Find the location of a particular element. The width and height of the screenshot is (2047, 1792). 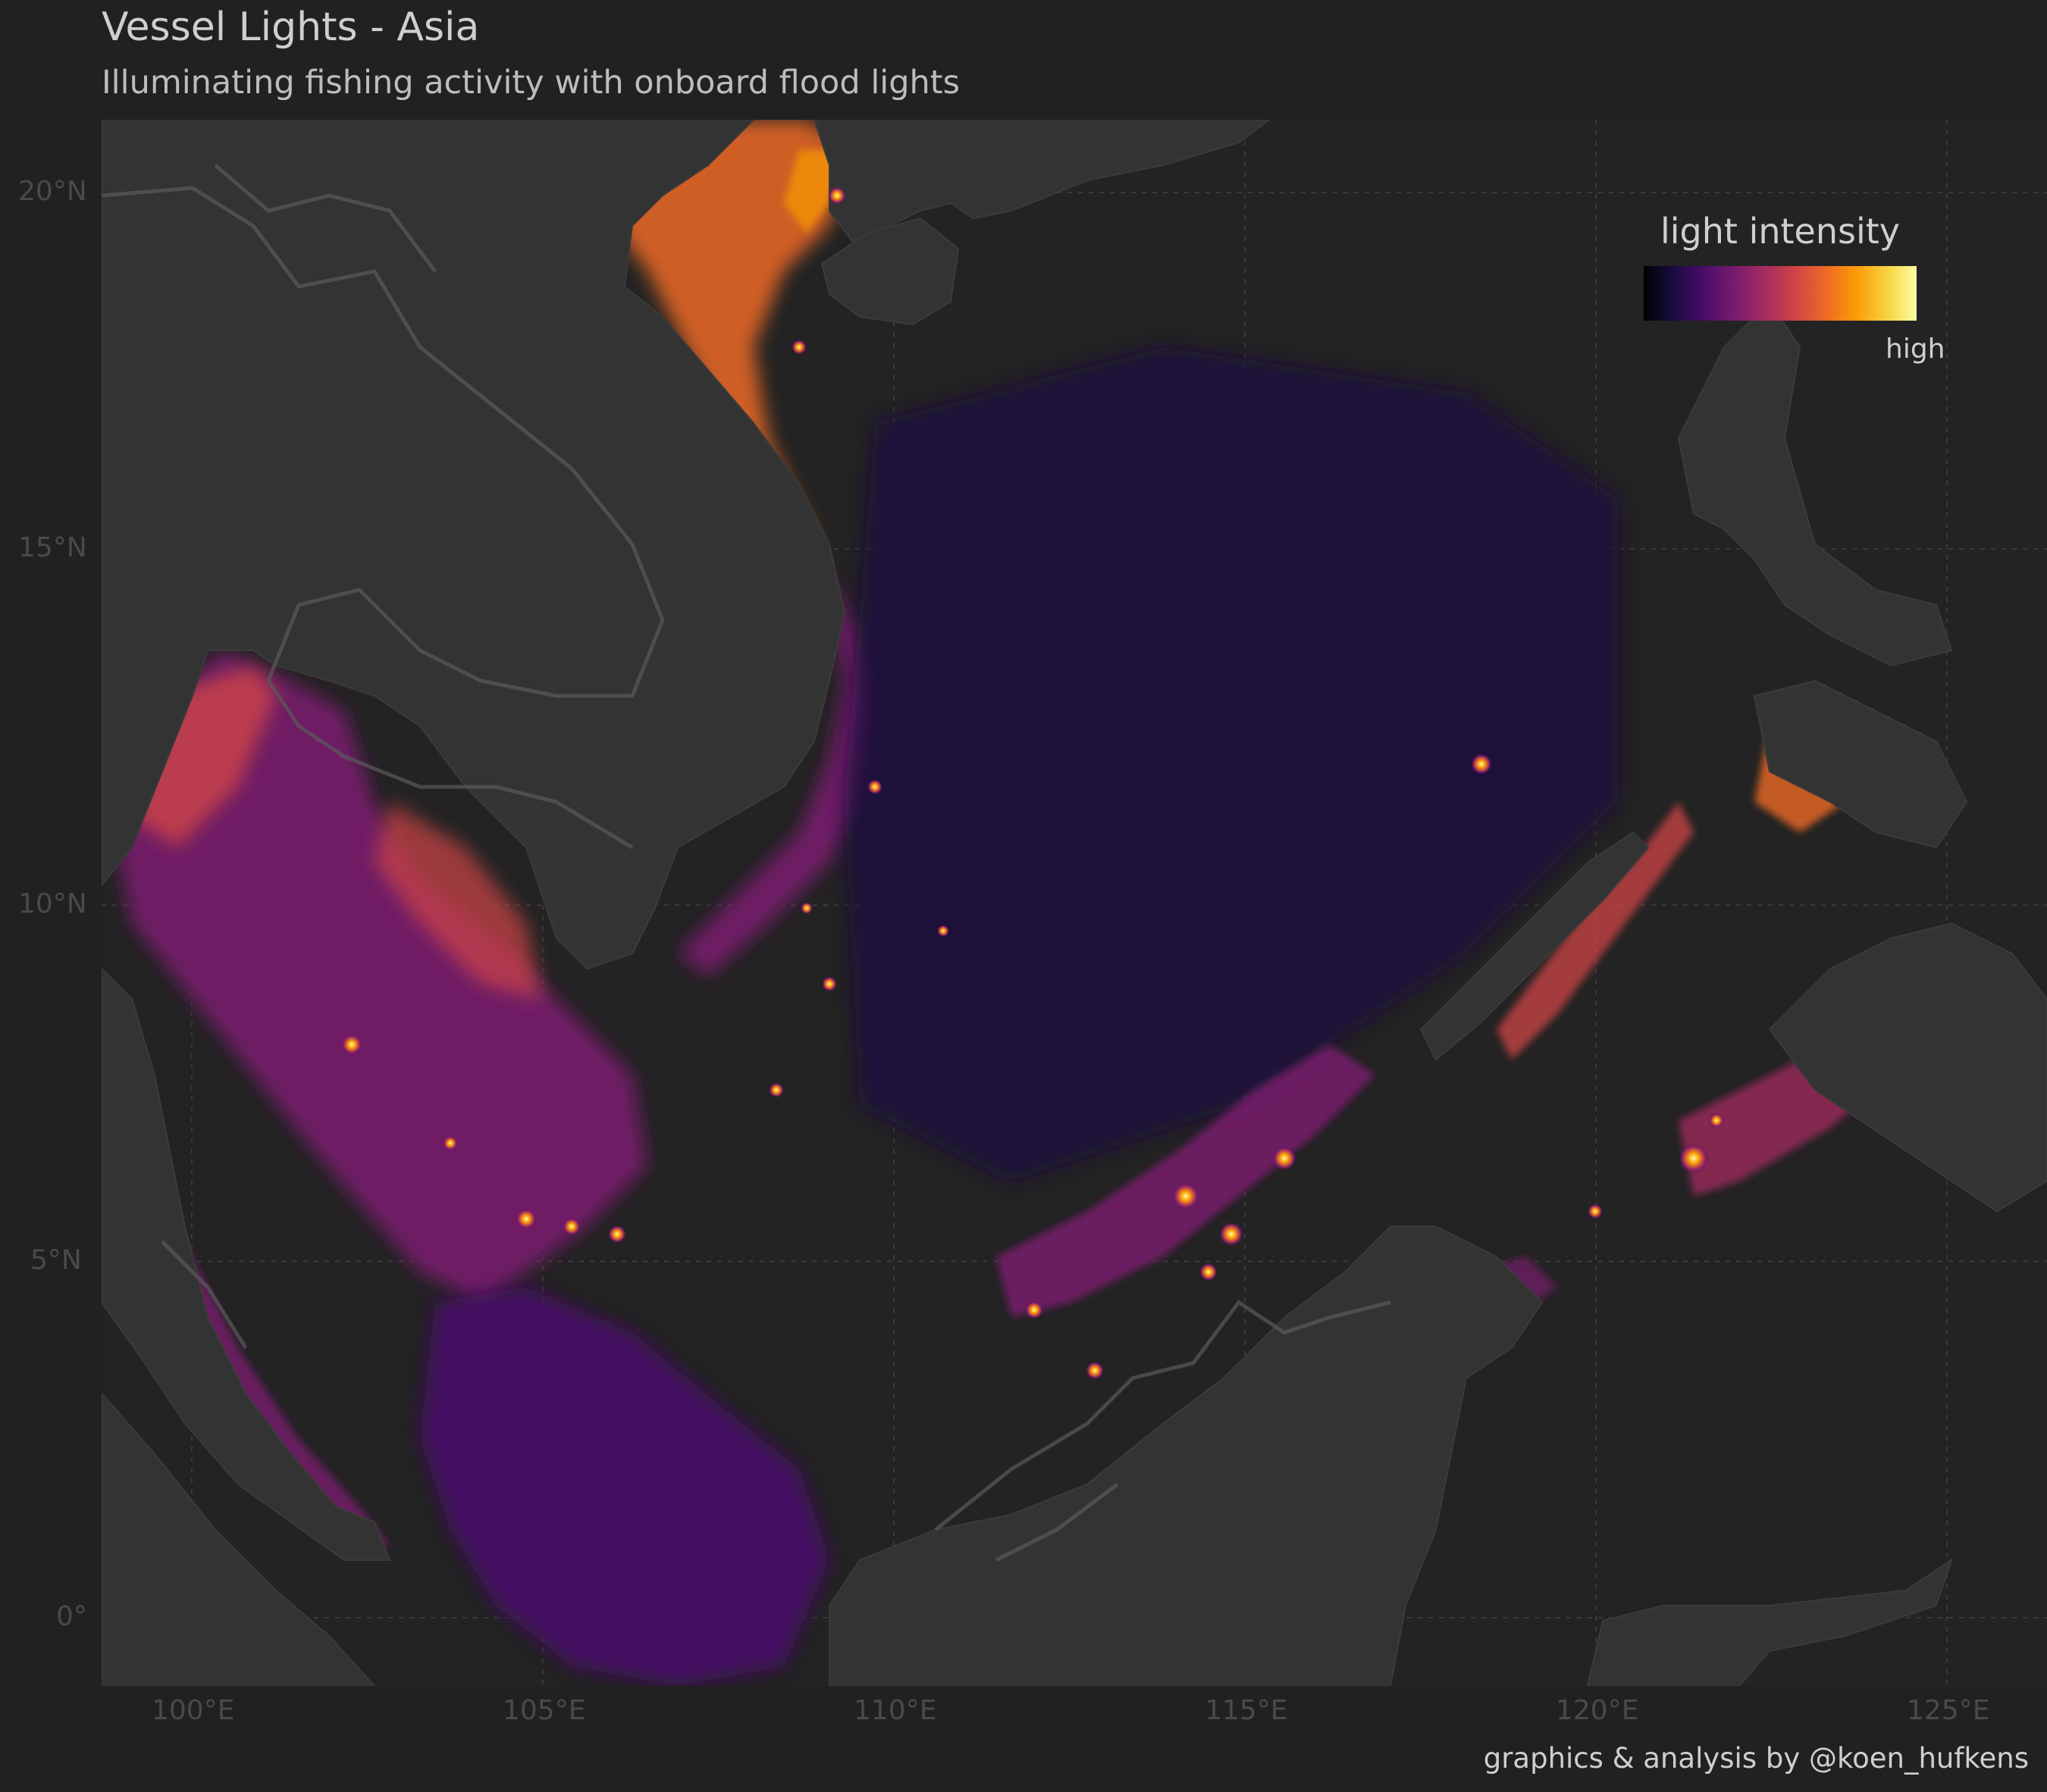

y-tick-label: 15°N is located at coordinates (52, 547).